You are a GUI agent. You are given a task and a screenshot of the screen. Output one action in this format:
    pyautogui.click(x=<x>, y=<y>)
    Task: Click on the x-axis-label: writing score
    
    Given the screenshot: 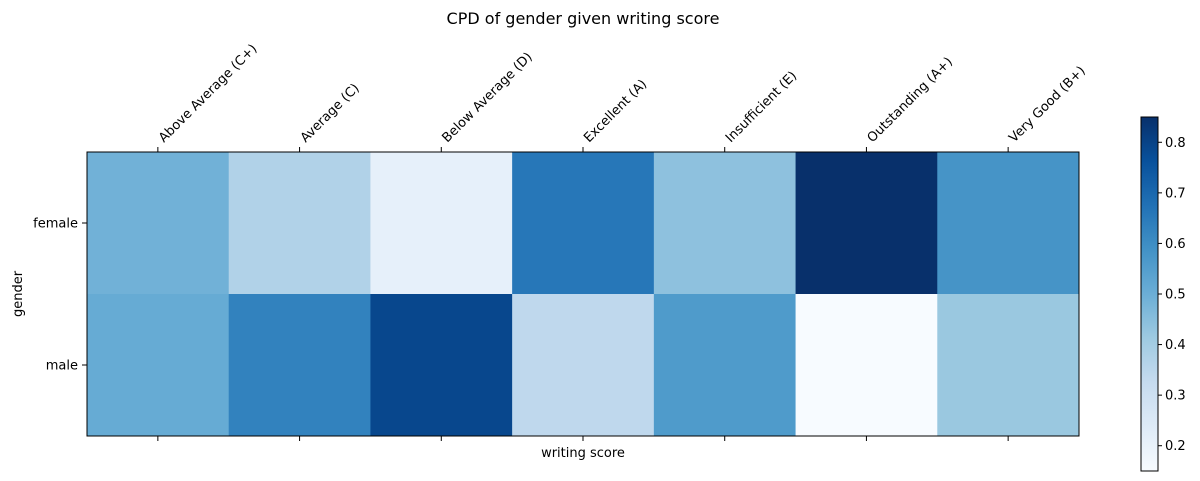 What is the action you would take?
    pyautogui.click(x=583, y=453)
    